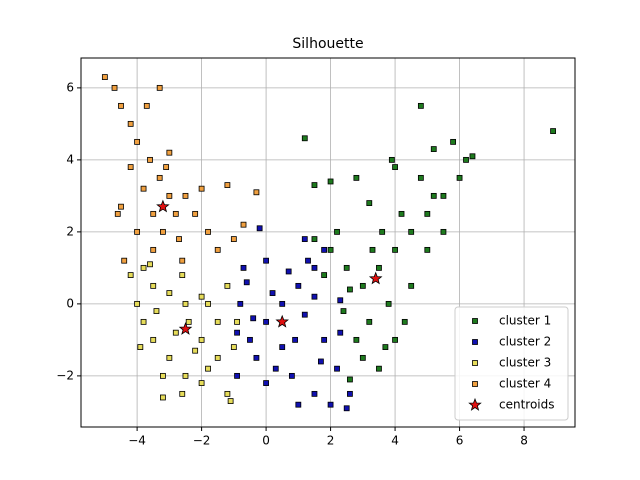  Describe the element at coordinates (525, 342) in the screenshot. I see `legend-label: cluster 2` at that location.